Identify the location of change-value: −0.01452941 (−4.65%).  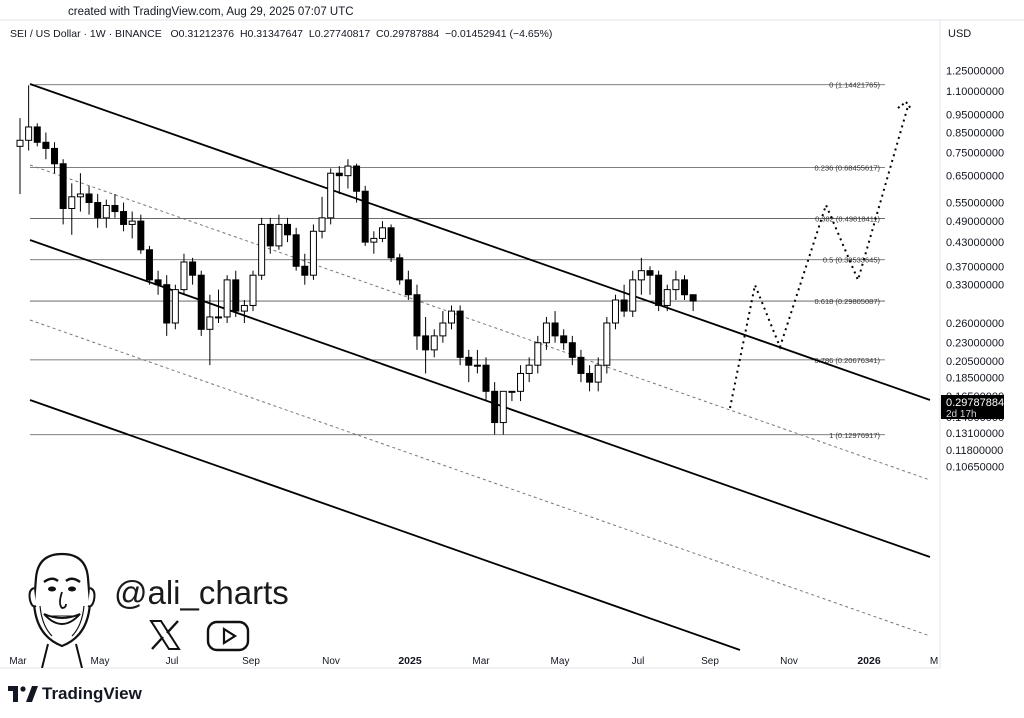
(498, 34).